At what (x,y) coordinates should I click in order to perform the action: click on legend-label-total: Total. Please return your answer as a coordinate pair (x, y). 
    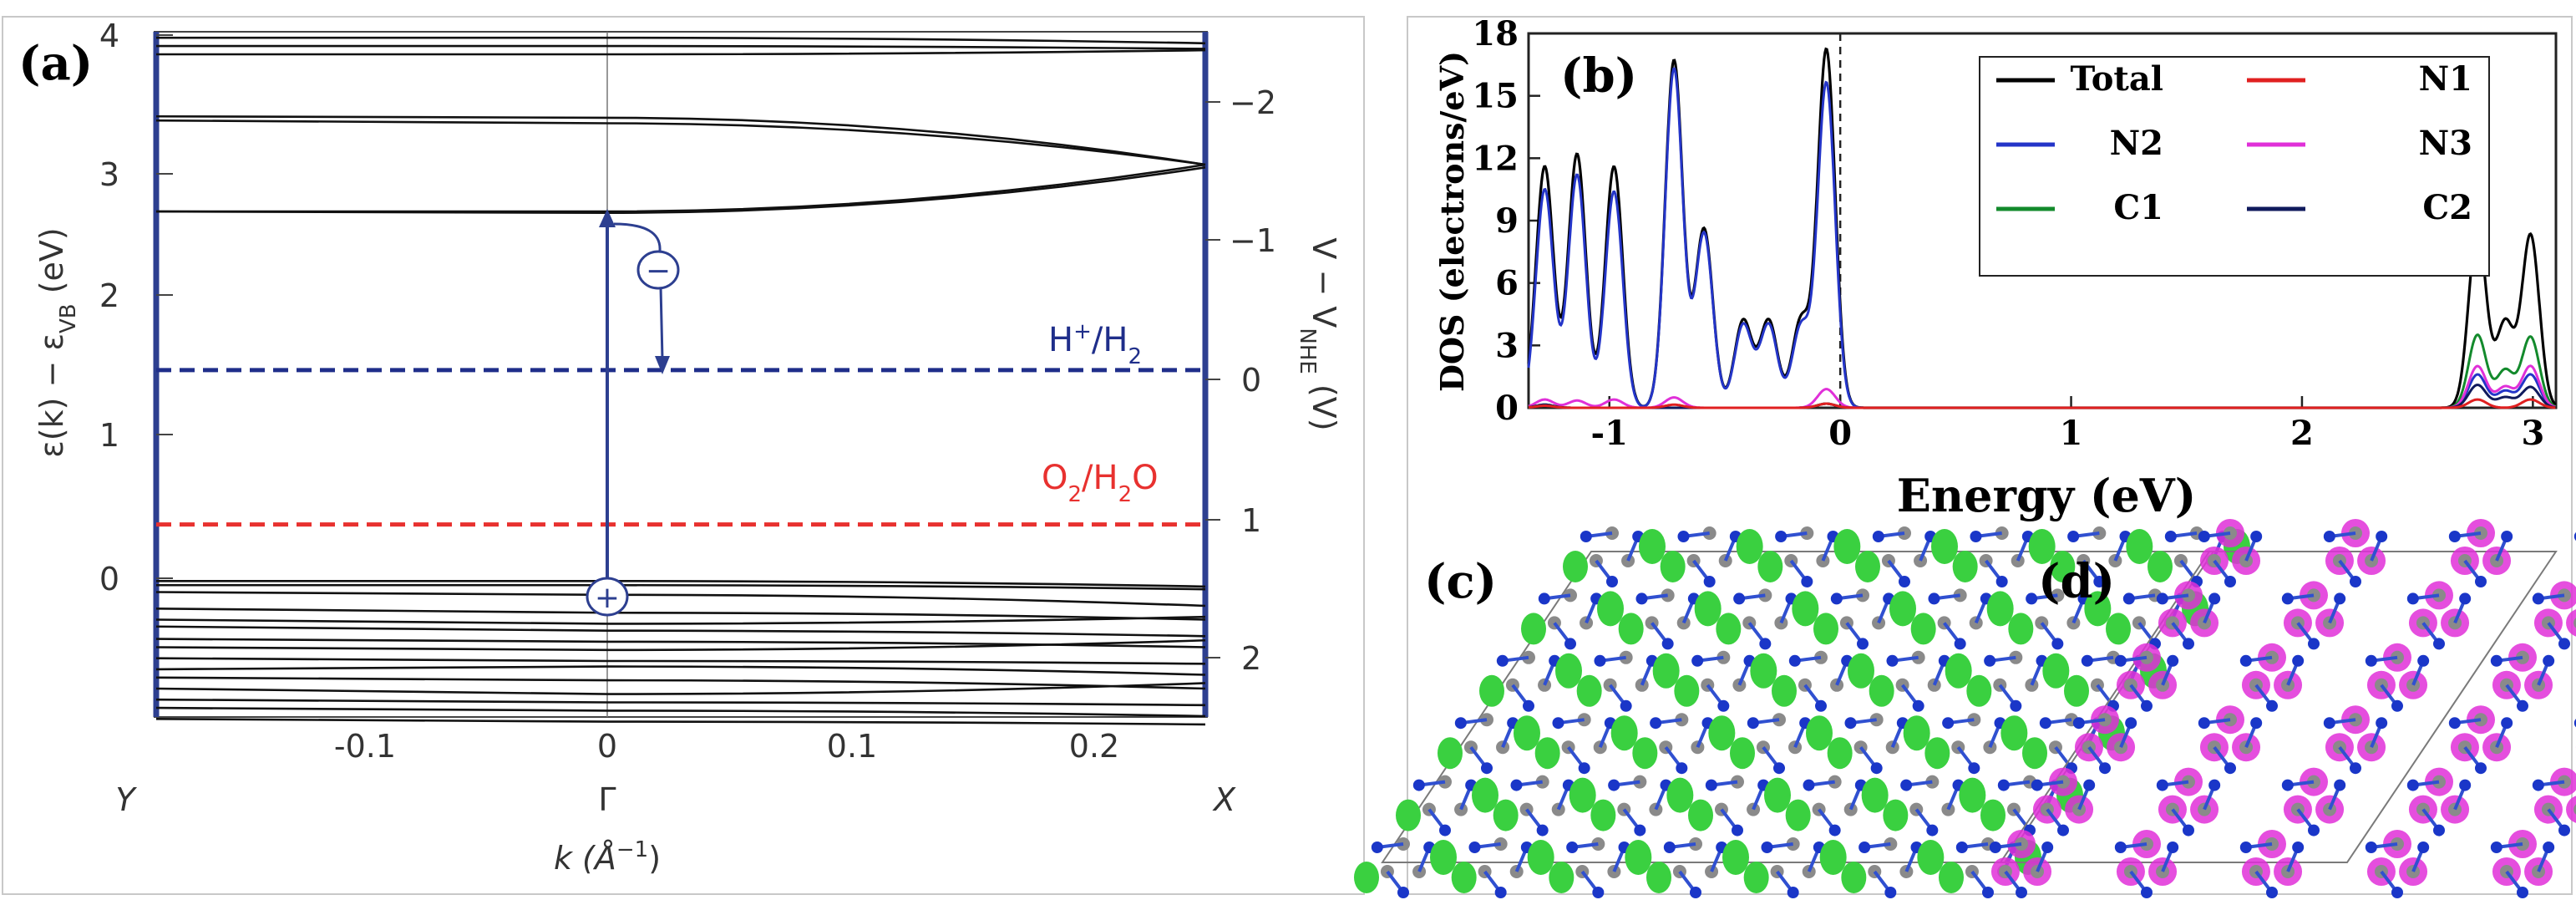
    Looking at the image, I should click on (2117, 79).